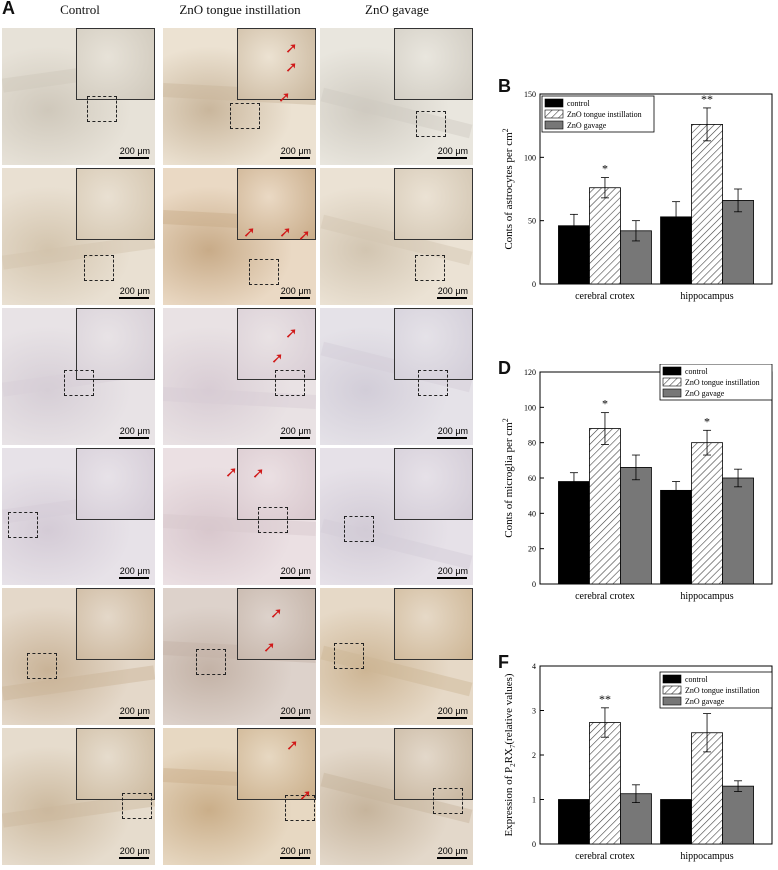  What do you see at coordinates (656, 189) in the screenshot?
I see `plot-frame` at bounding box center [656, 189].